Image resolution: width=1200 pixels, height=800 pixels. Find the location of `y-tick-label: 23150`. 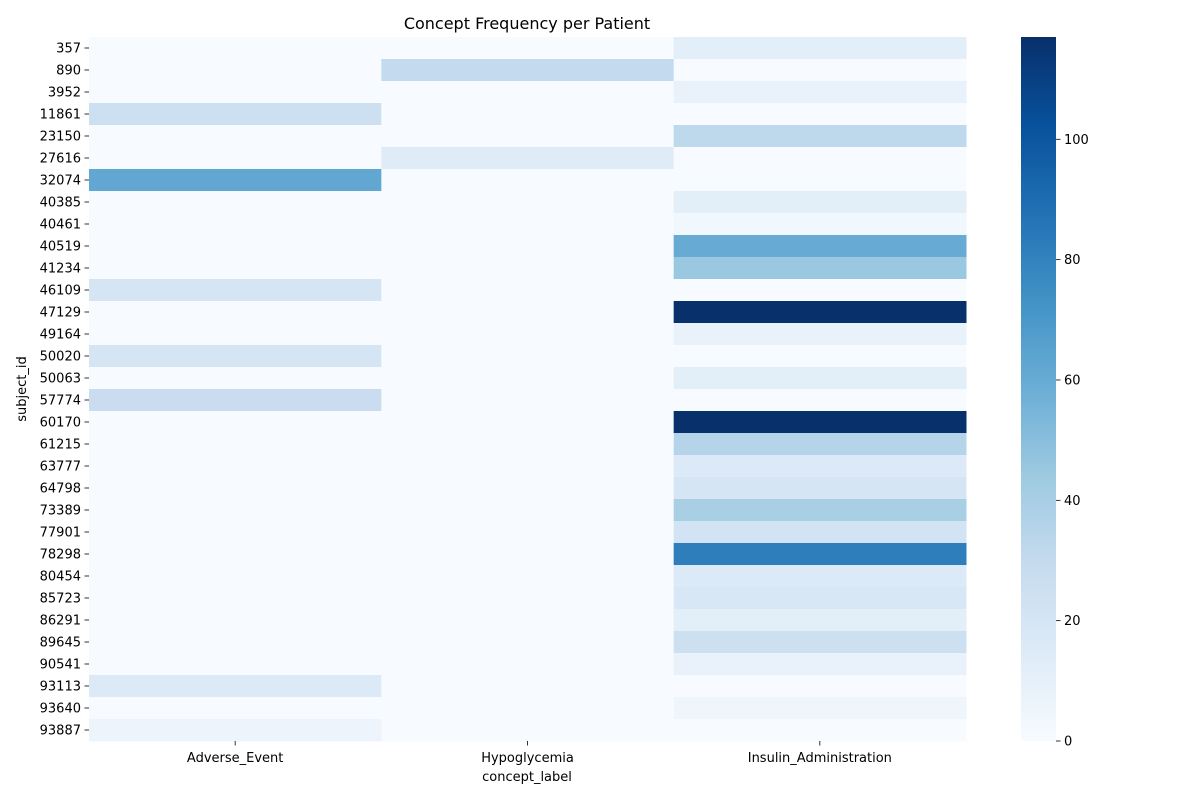

y-tick-label: 23150 is located at coordinates (60, 137).